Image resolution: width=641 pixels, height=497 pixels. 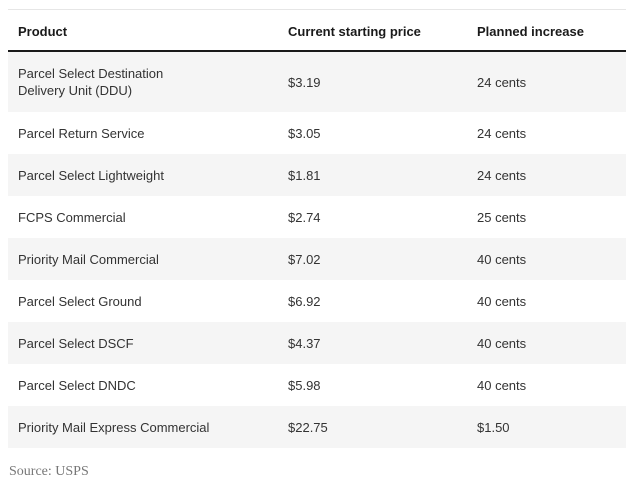 What do you see at coordinates (143, 343) in the screenshot?
I see `product-cell: Parcel Select DSCF` at bounding box center [143, 343].